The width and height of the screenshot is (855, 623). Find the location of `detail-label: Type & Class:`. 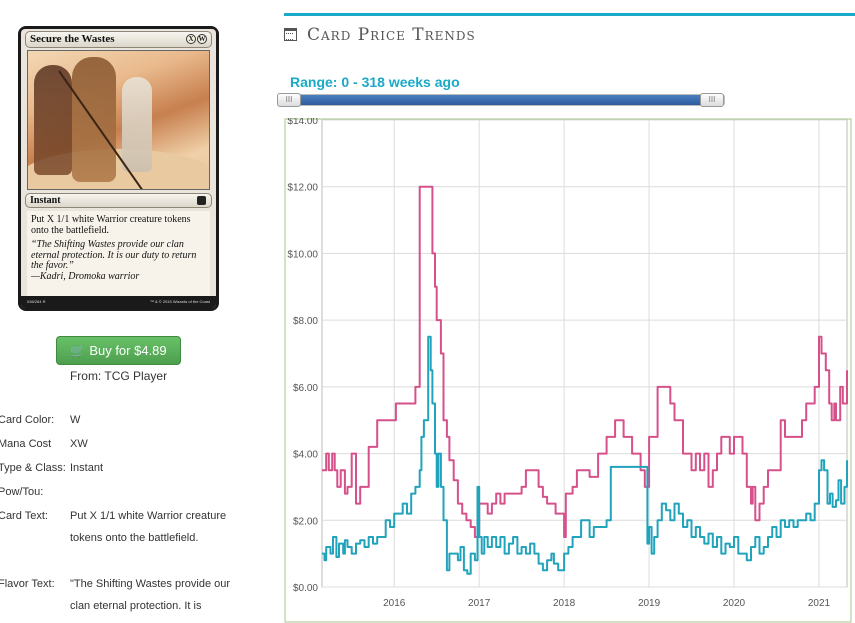

detail-label: Type & Class: is located at coordinates (33, 468).